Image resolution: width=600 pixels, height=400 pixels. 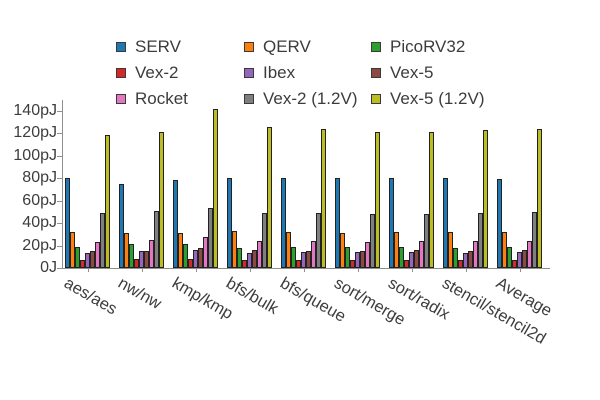 I want to click on legend-item-ibex: Ibex, so click(x=307, y=73).